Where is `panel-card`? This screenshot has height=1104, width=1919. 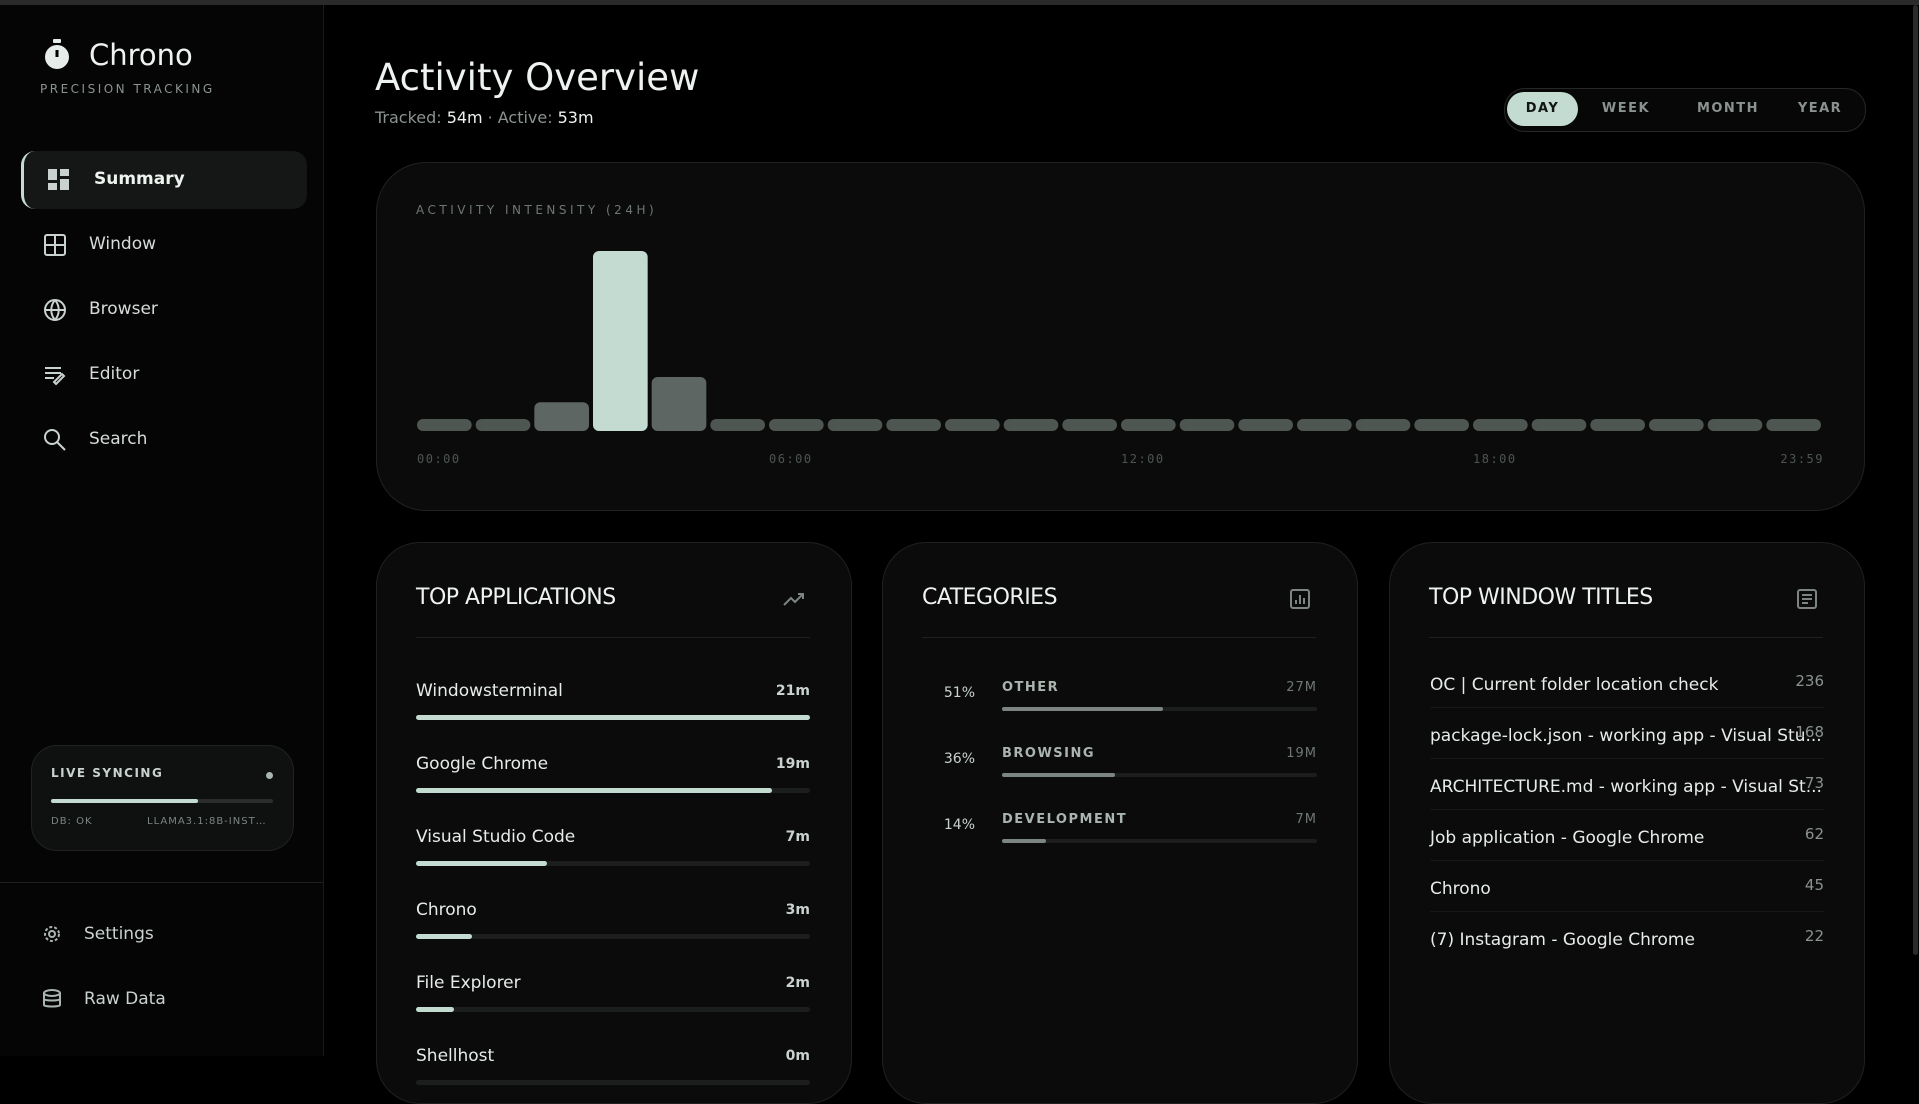 panel-card is located at coordinates (1627, 823).